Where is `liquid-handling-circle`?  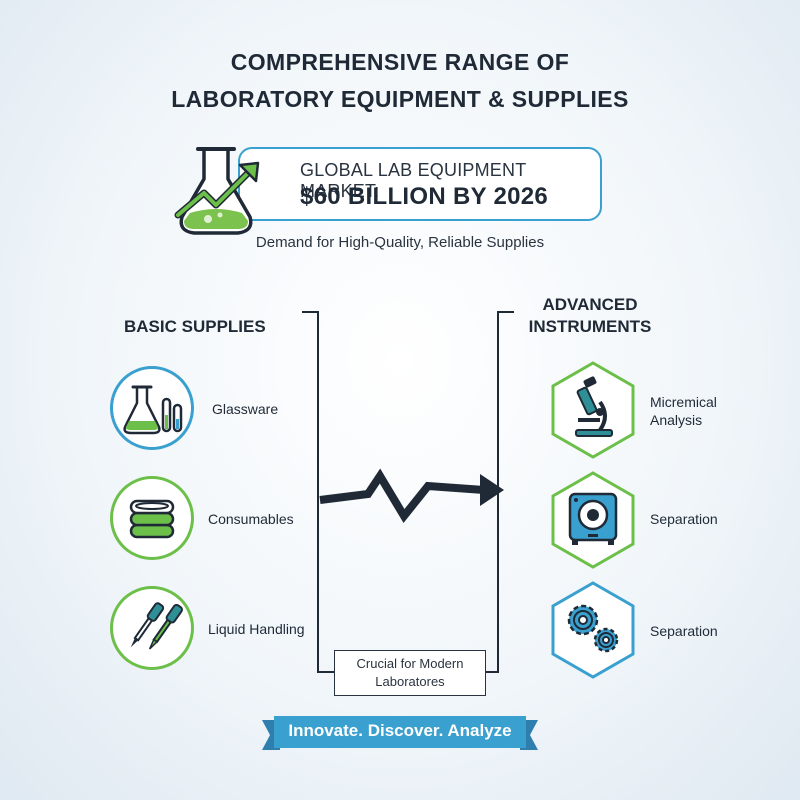 liquid-handling-circle is located at coordinates (152, 628).